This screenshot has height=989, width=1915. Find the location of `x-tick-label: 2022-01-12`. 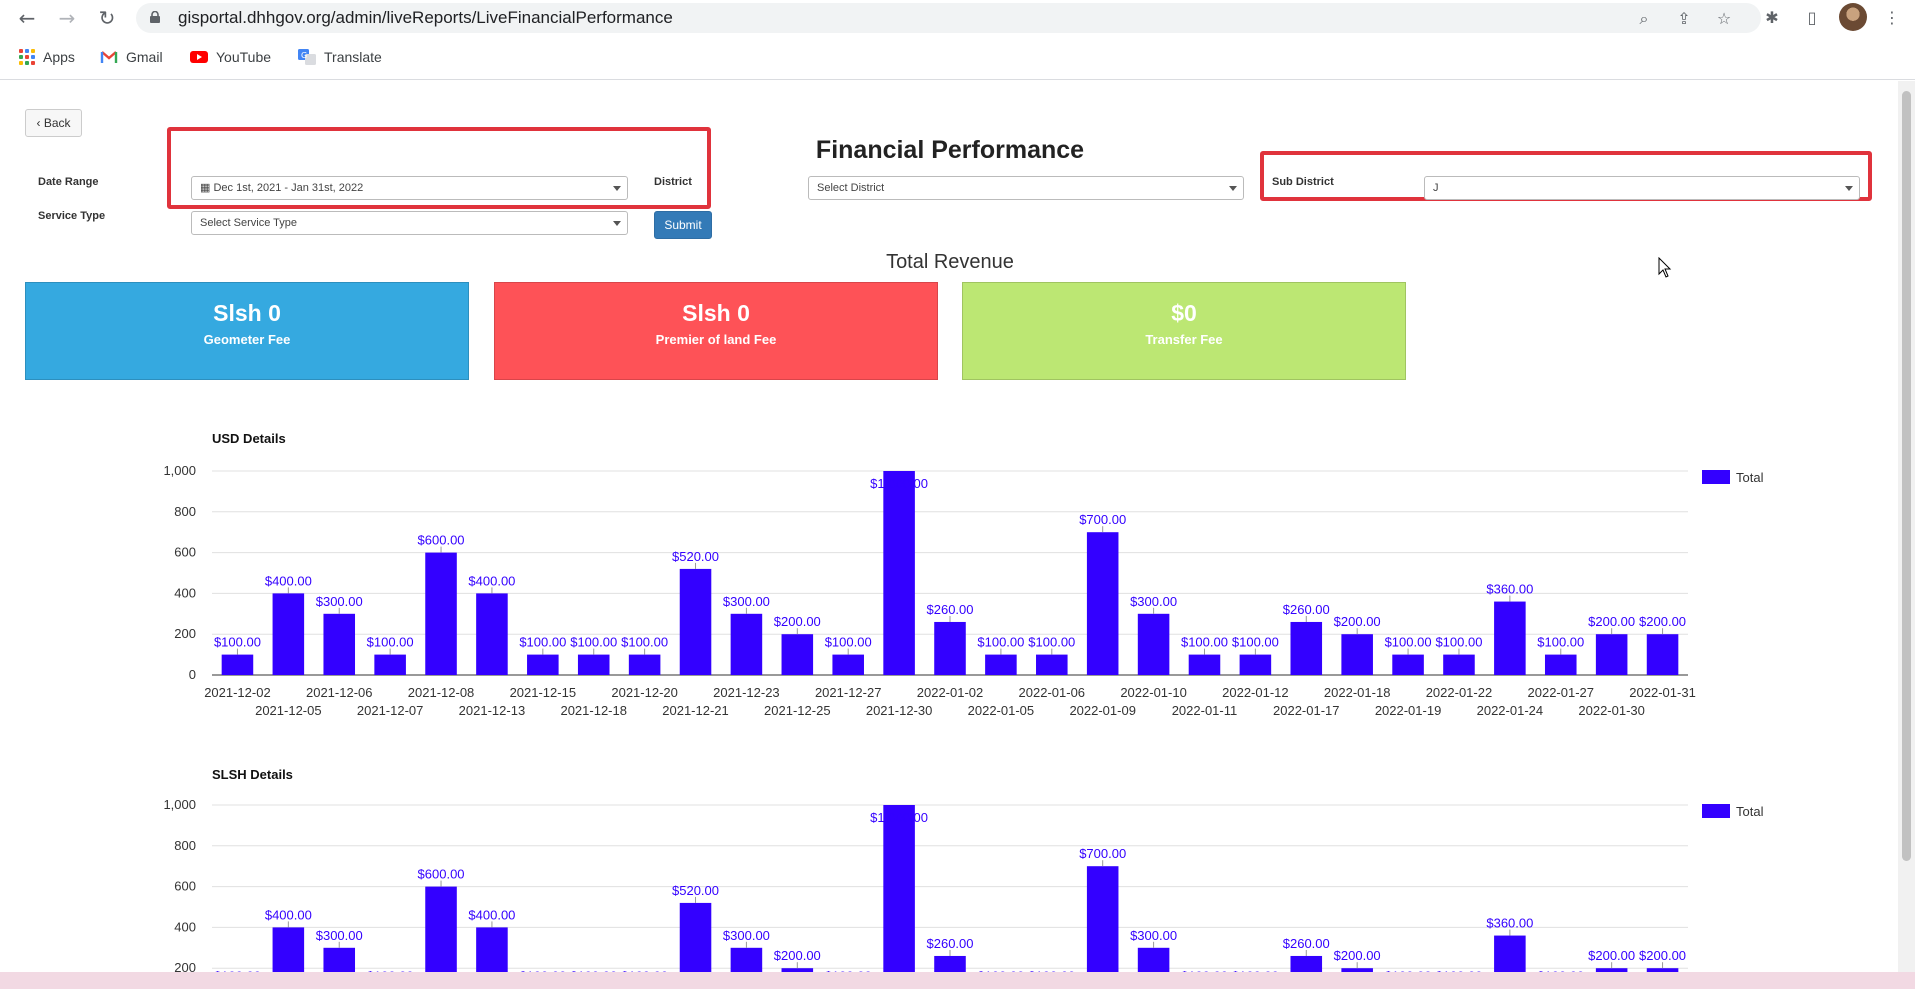

x-tick-label: 2022-01-12 is located at coordinates (1255, 692).